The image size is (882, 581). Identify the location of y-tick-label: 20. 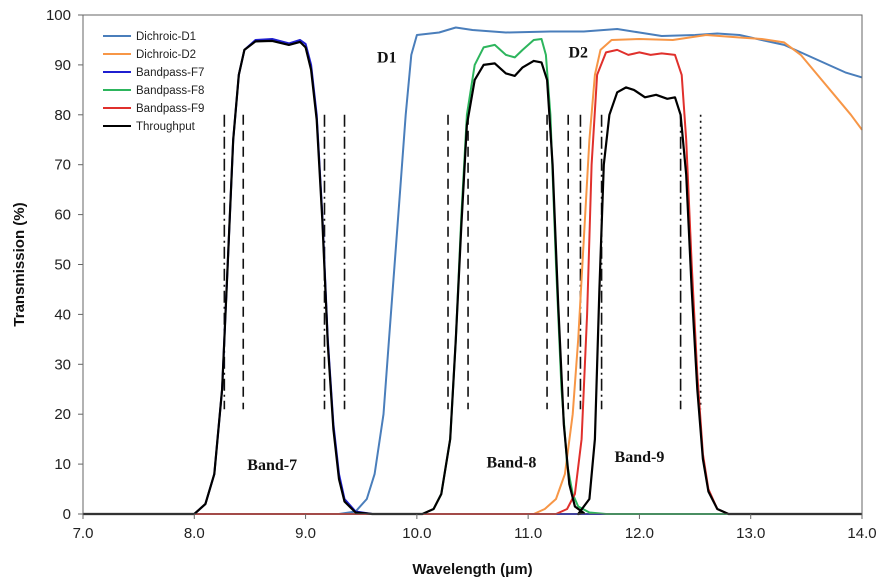
(62, 414).